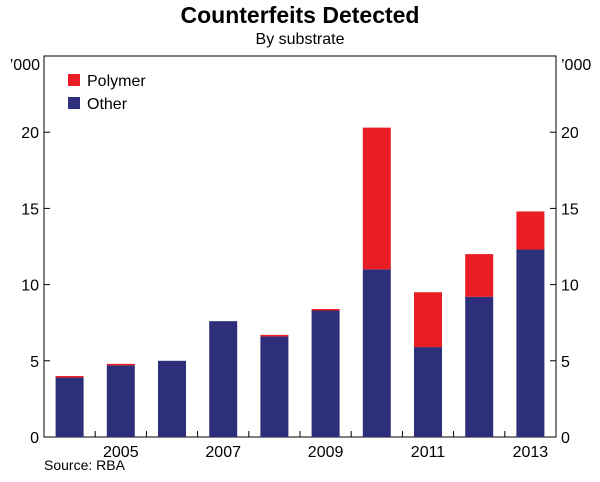 The width and height of the screenshot is (600, 482). I want to click on legend: Polymer Other, so click(107, 93).